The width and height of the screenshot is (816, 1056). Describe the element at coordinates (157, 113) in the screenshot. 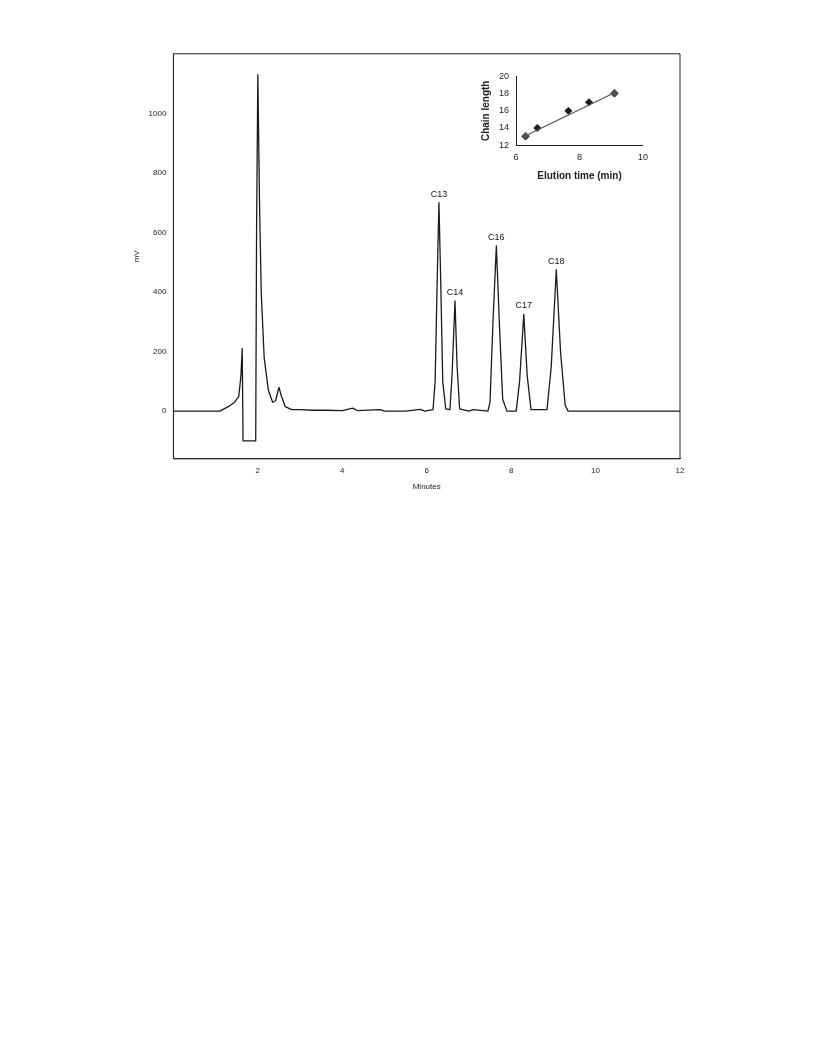

I see `y-tick-label: 1000` at that location.